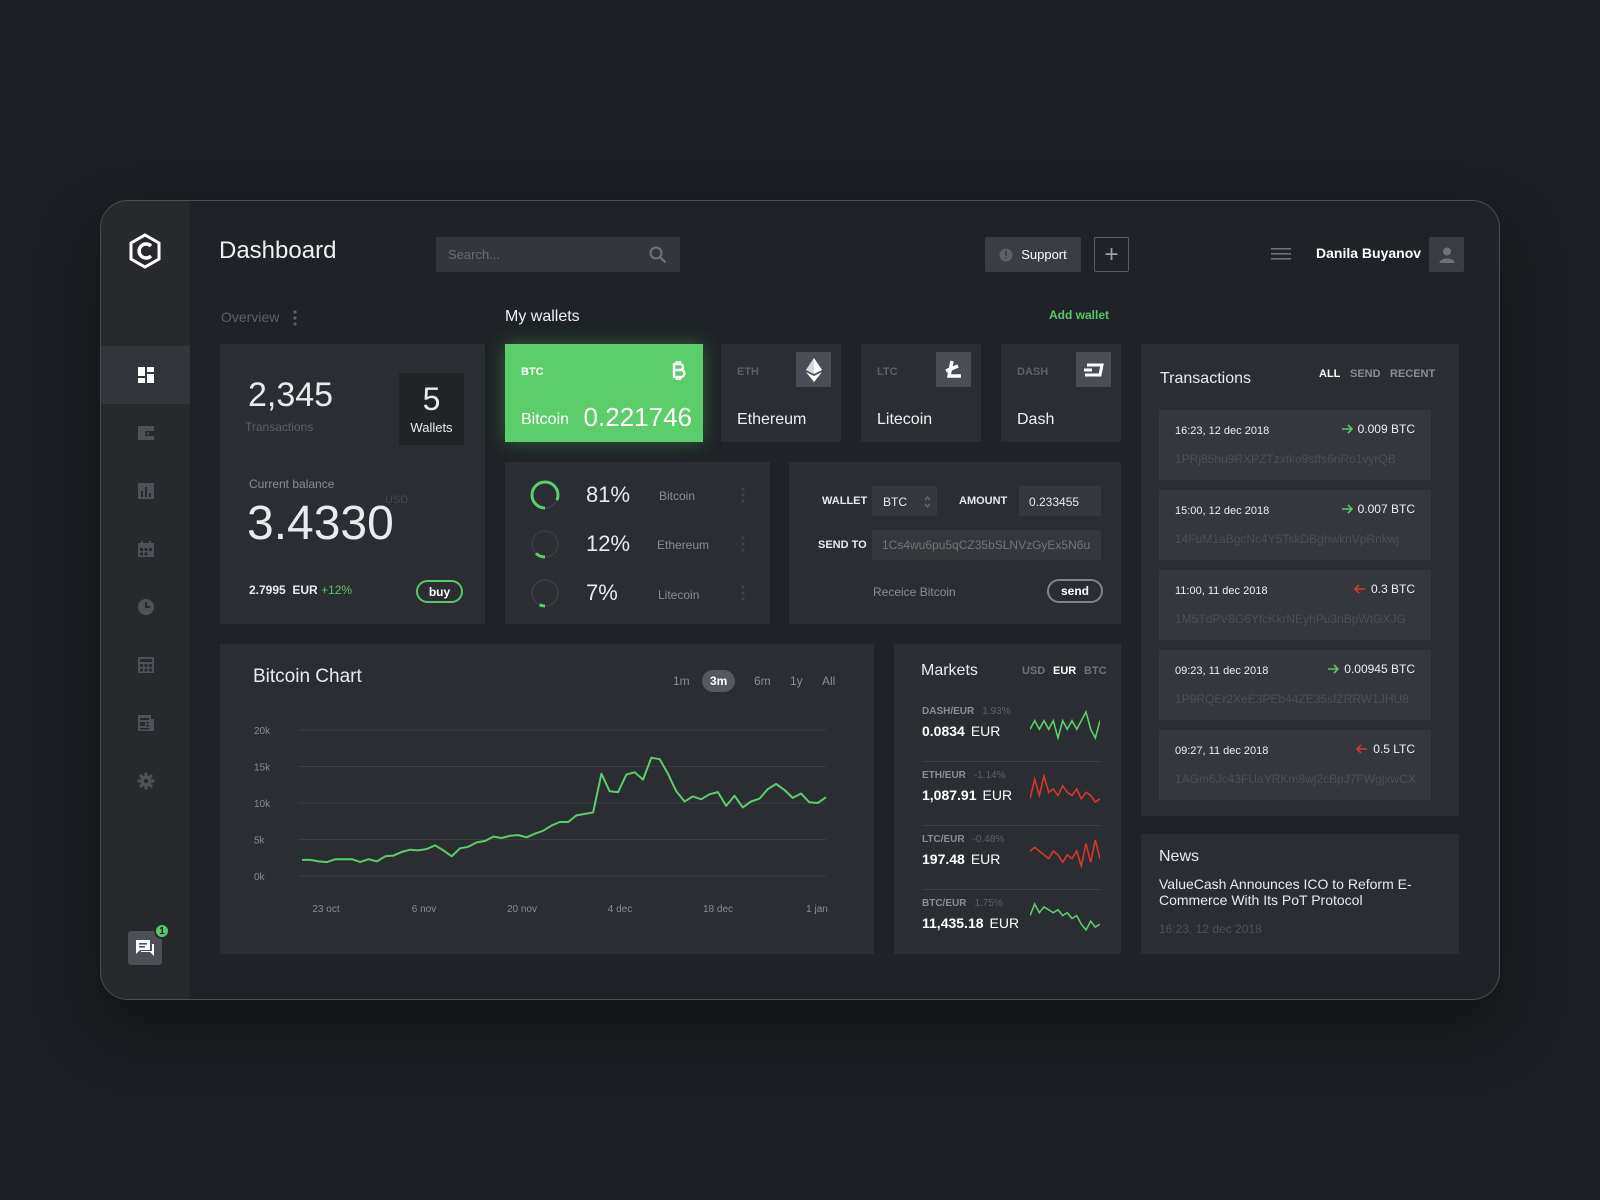 The height and width of the screenshot is (1200, 1600). I want to click on arrow-right-icon, so click(1334, 669).